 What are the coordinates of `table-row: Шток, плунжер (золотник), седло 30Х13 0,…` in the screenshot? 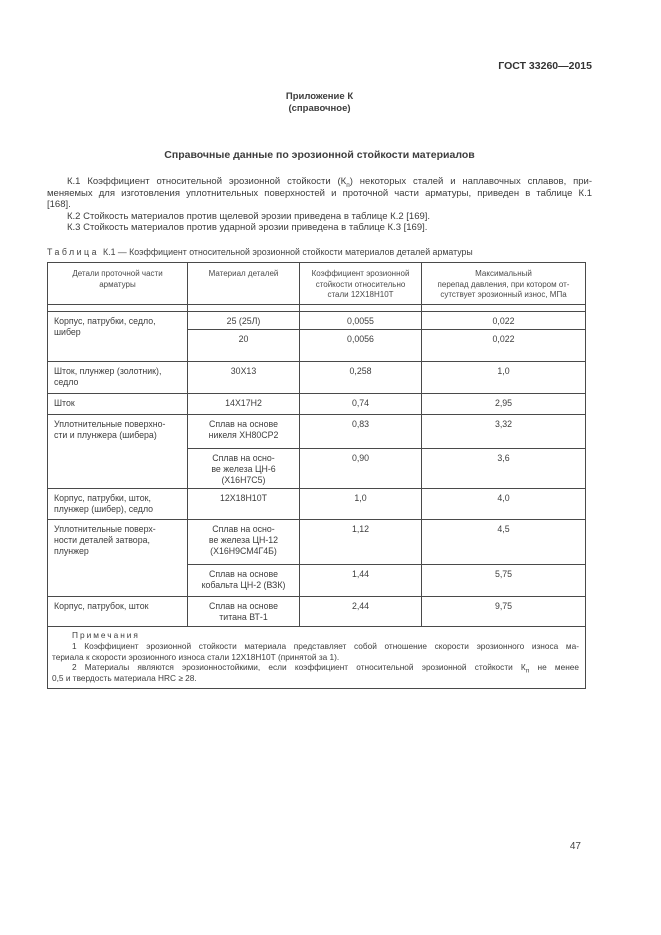 It's located at (316, 377).